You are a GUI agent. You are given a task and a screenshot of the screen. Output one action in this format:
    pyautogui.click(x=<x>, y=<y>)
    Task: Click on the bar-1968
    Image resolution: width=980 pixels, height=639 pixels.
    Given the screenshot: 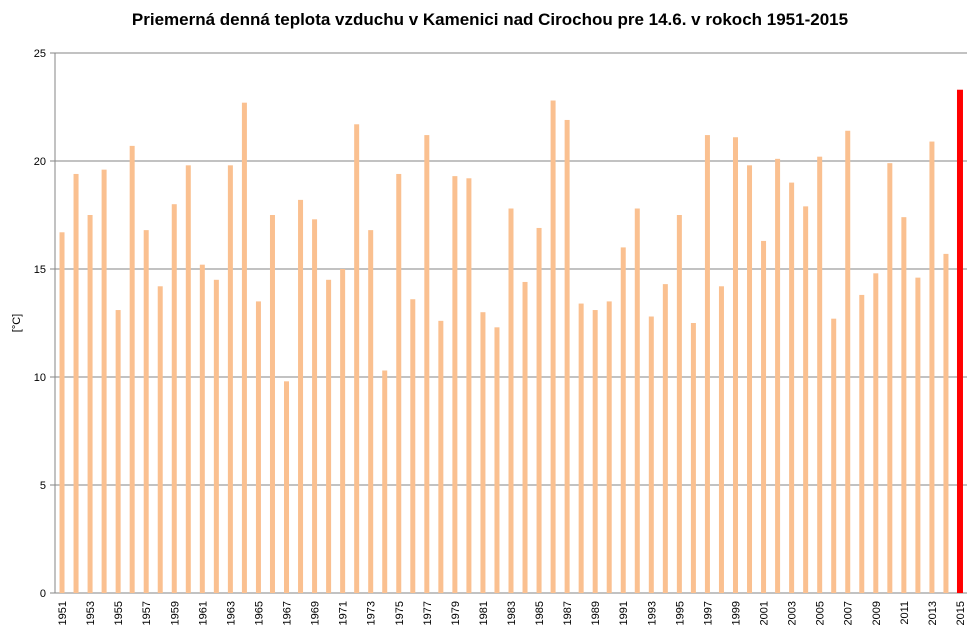 What is the action you would take?
    pyautogui.click(x=301, y=396)
    